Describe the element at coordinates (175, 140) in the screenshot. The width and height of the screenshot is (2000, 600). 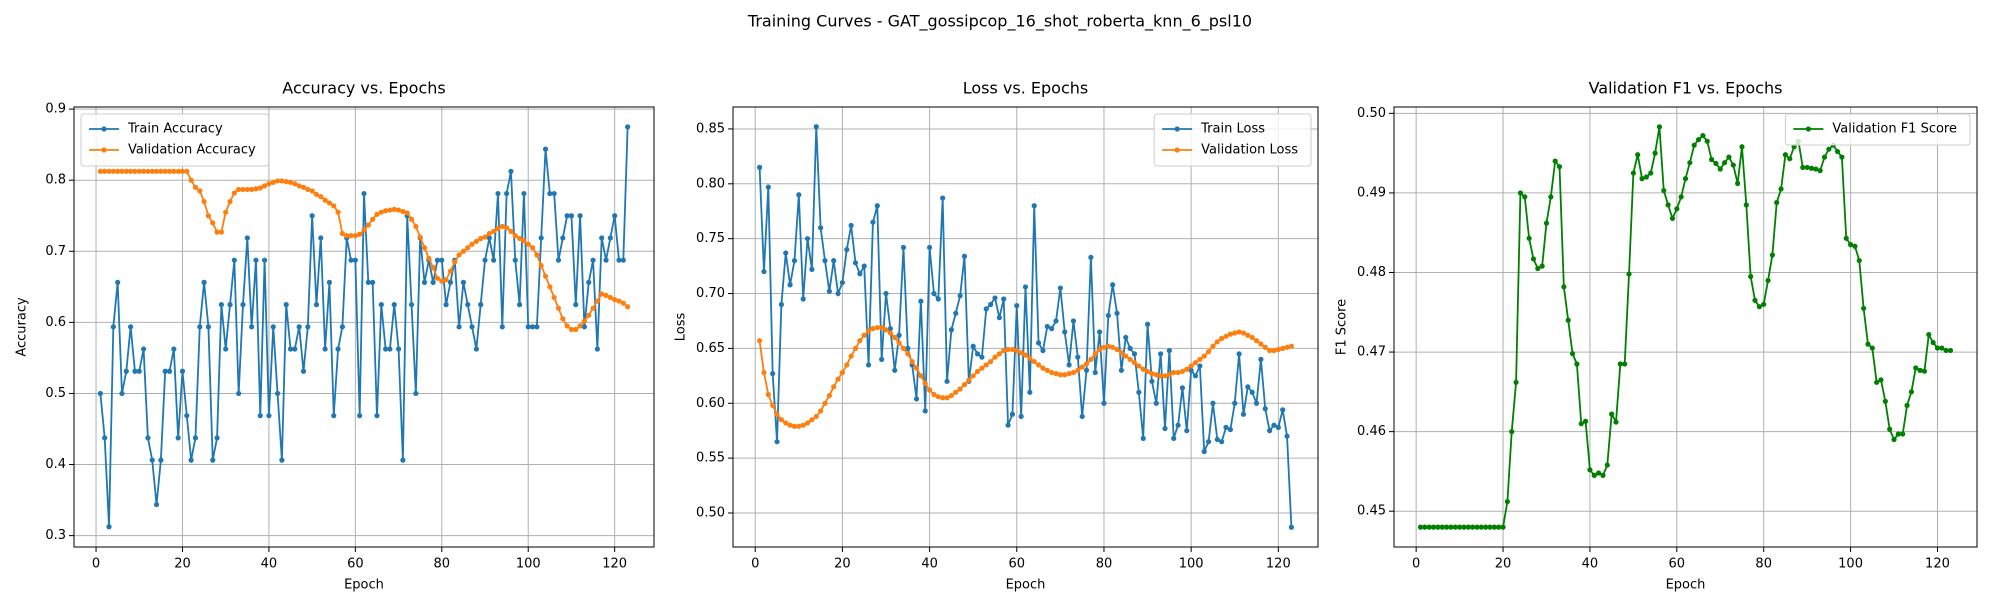
I see `legend-box` at that location.